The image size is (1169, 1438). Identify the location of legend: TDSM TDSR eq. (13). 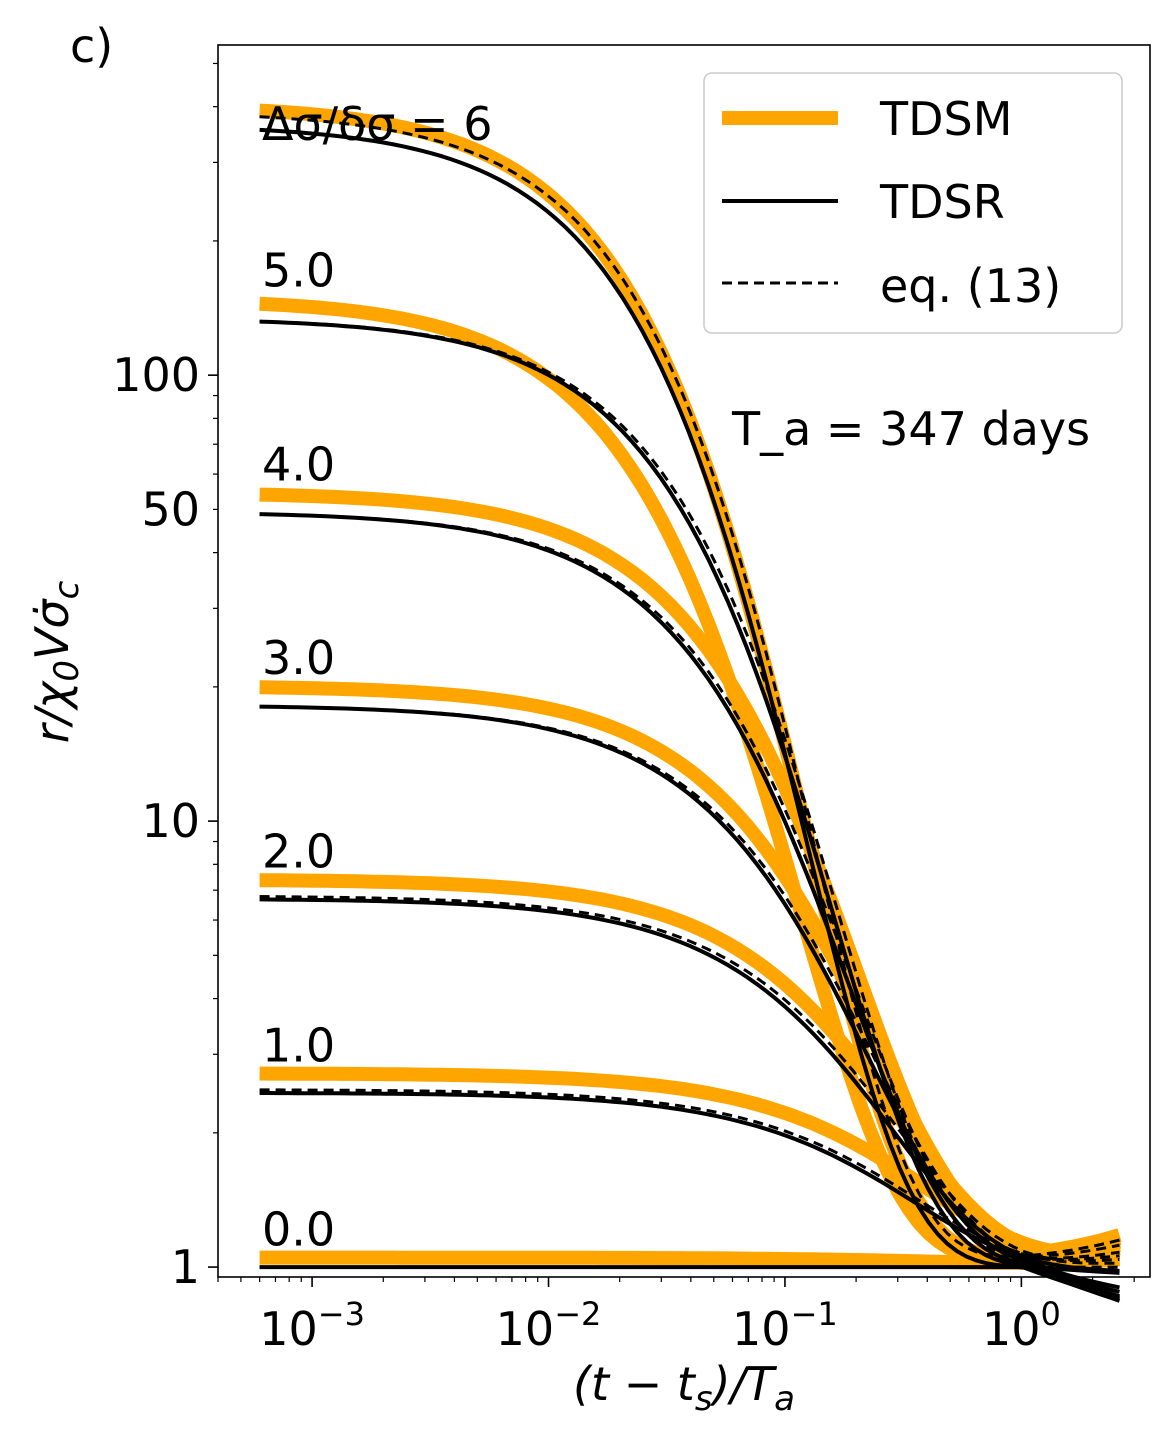
(913, 203).